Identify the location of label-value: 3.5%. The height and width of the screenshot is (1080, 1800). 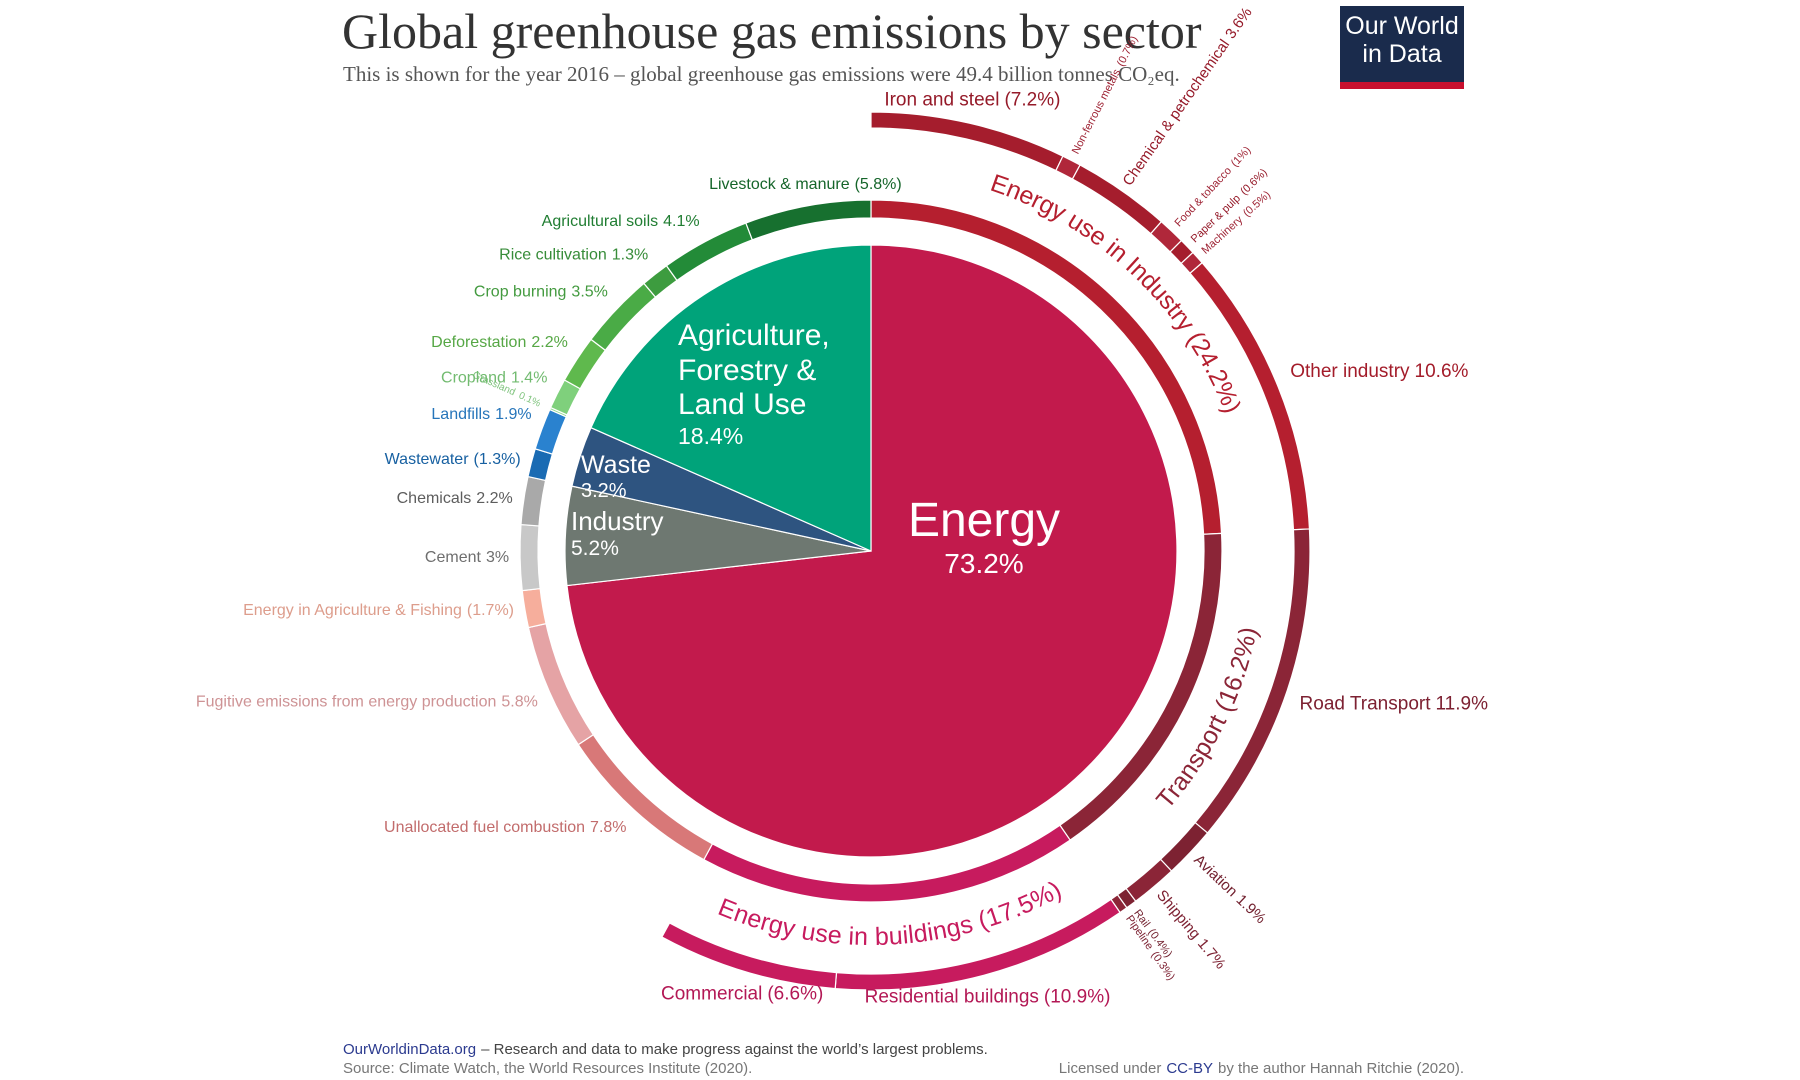
(589, 292).